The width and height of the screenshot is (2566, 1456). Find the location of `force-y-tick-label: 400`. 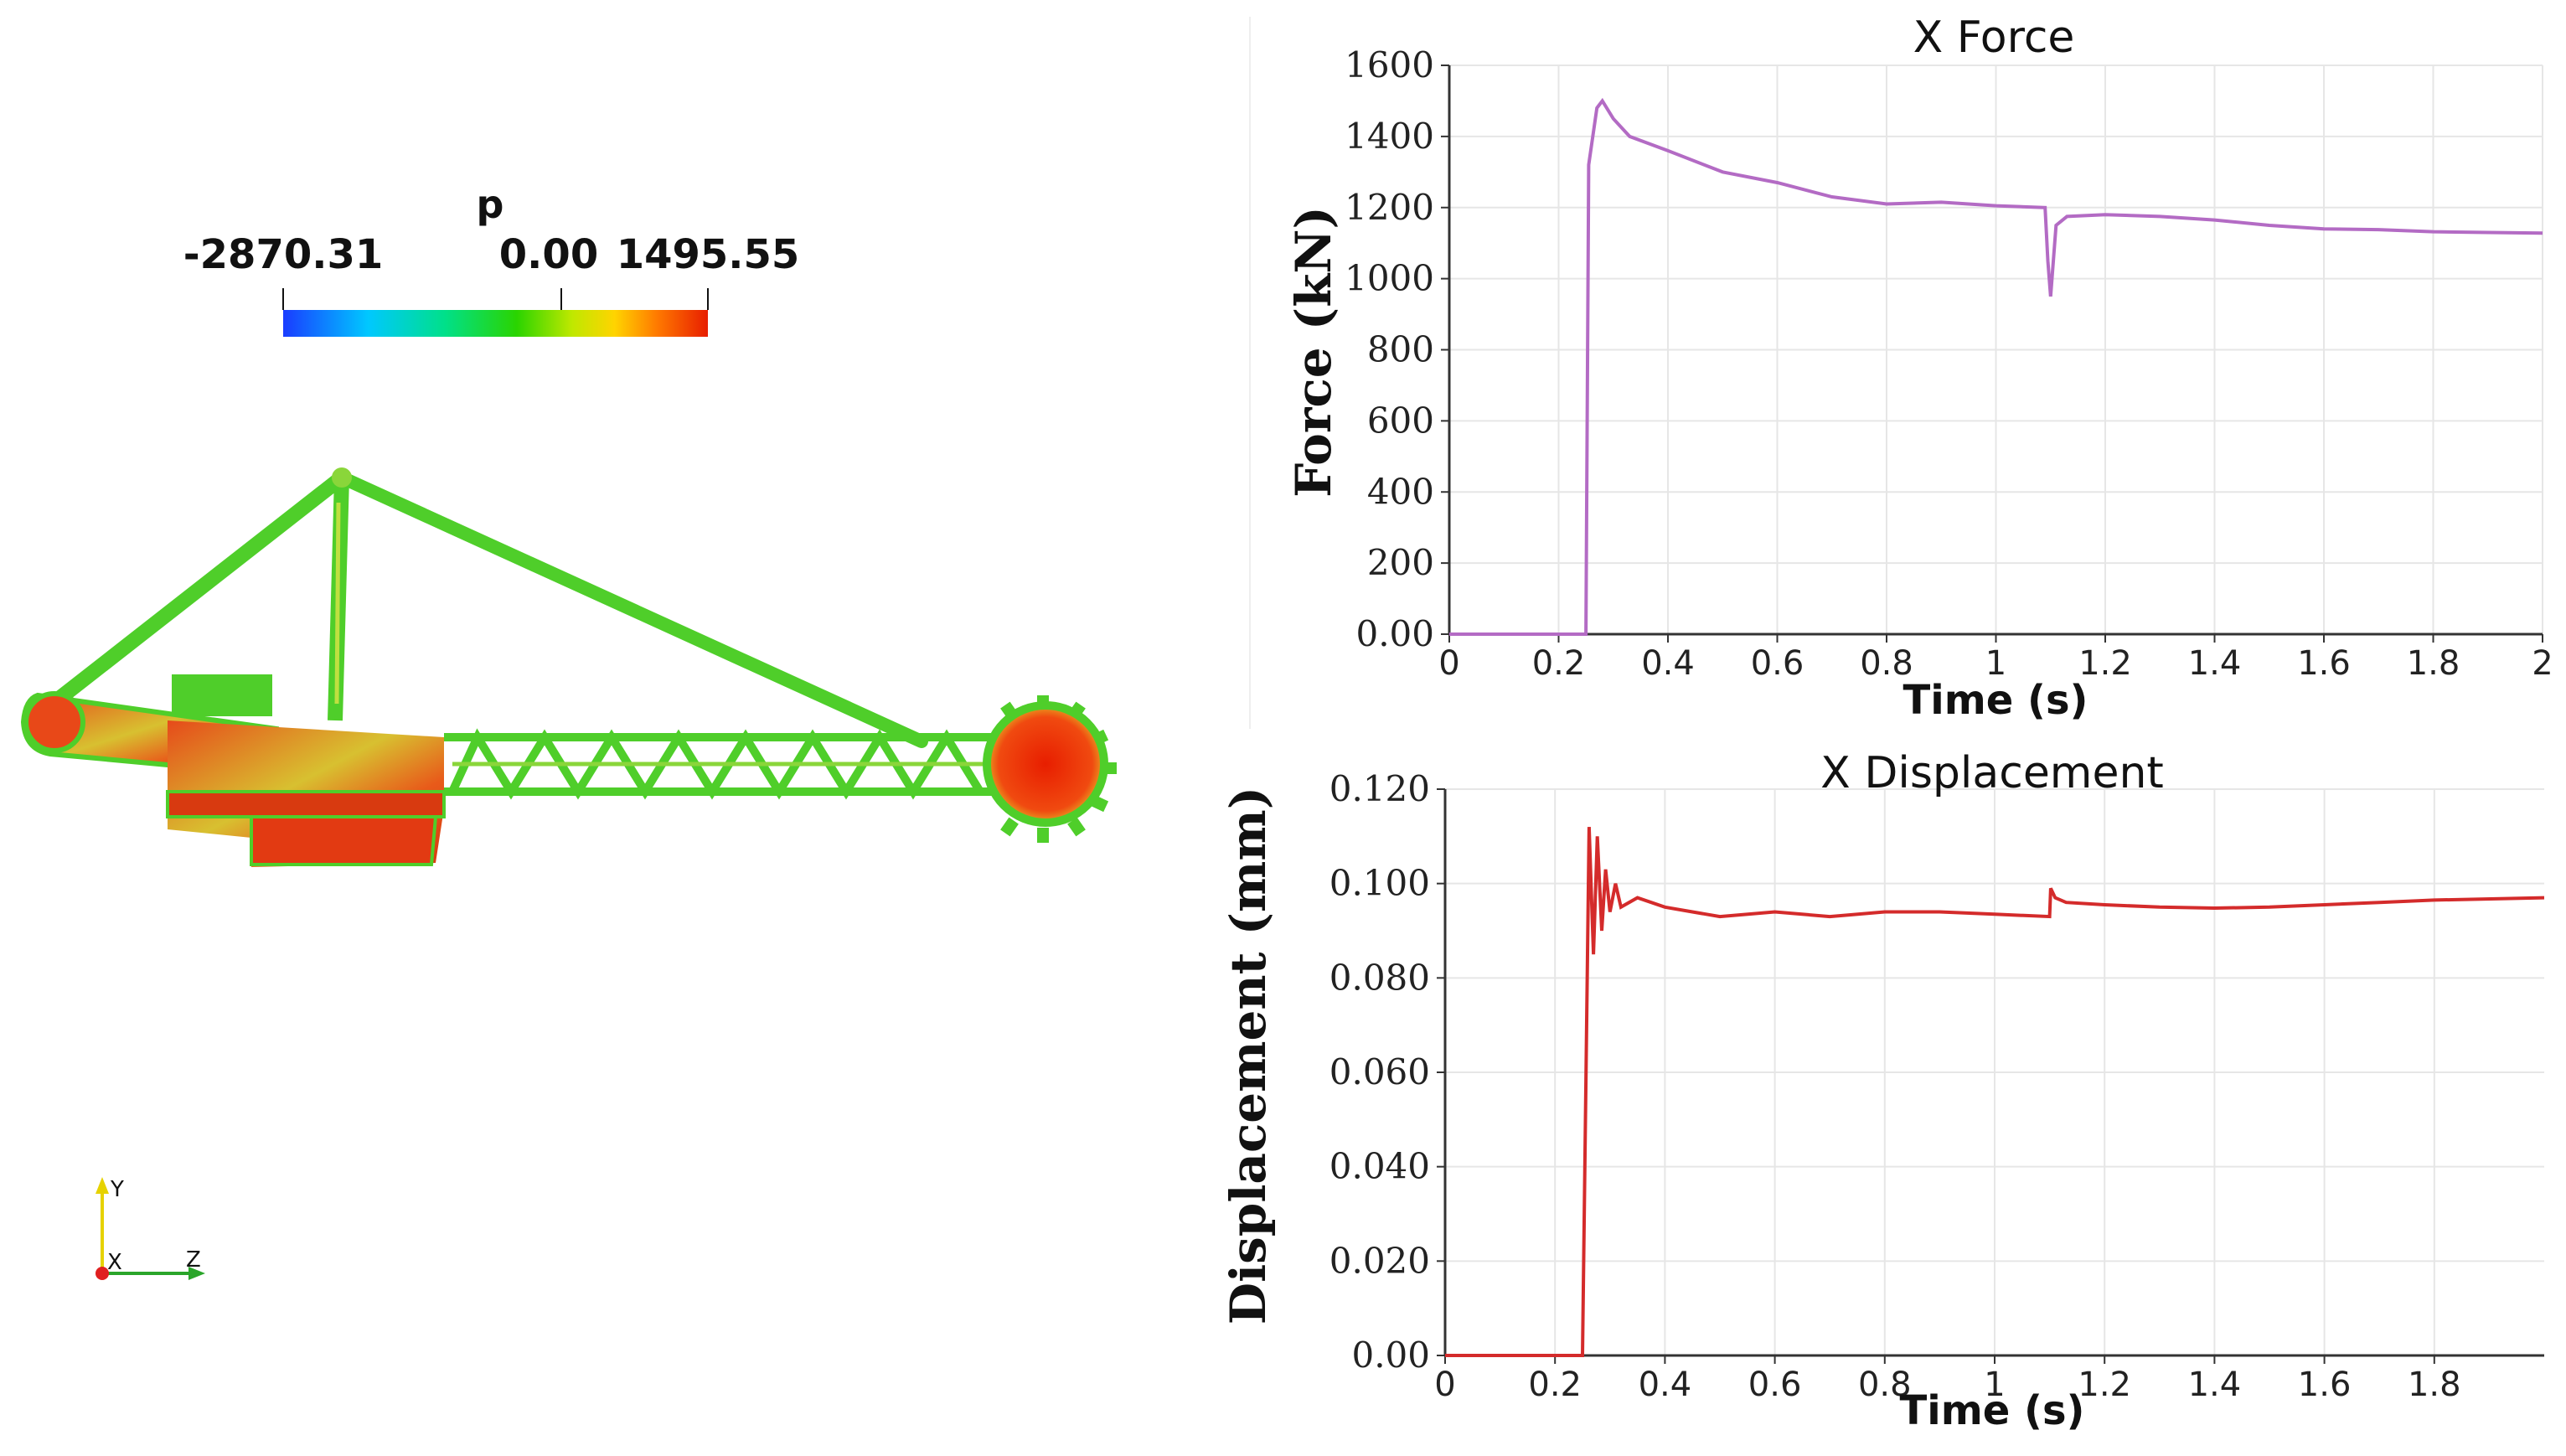

force-y-tick-label: 400 is located at coordinates (1400, 491).